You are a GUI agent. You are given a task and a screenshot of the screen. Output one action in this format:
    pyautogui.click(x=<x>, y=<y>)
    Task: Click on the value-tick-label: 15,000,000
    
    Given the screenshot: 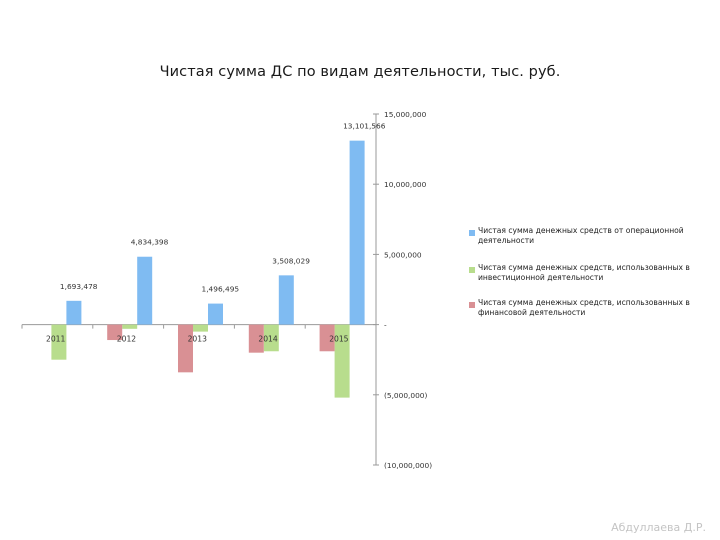 What is the action you would take?
    pyautogui.click(x=405, y=114)
    